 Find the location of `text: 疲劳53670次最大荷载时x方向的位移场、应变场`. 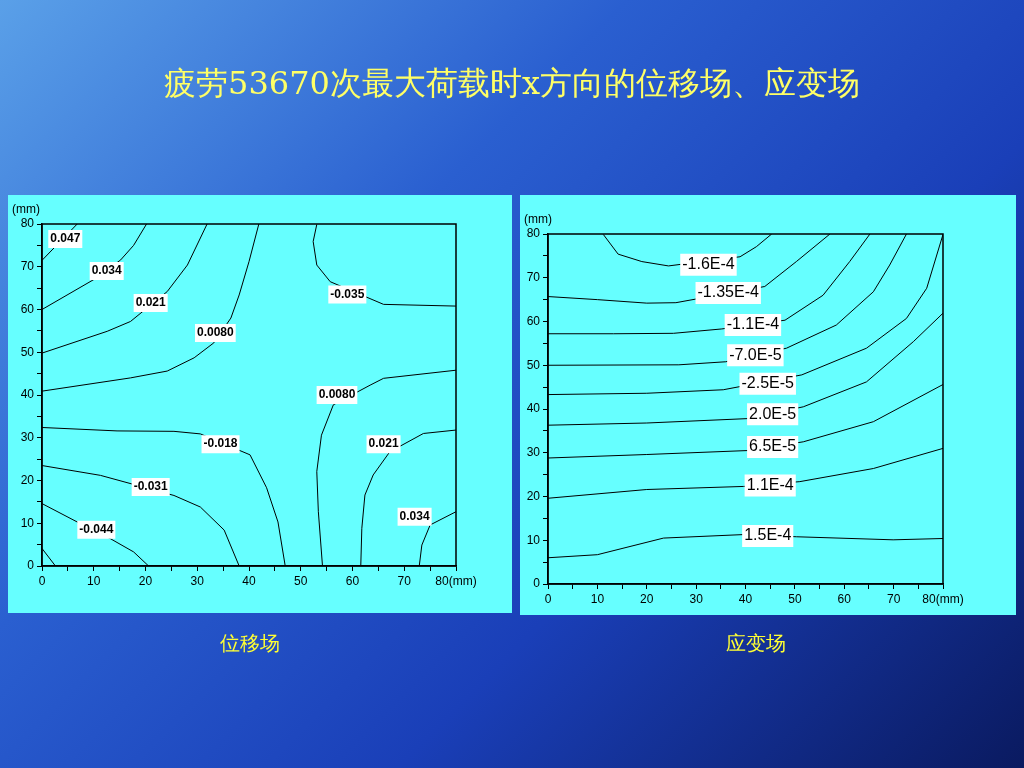

text: 疲劳53670次最大荷载时x方向的位移场、应变场 is located at coordinates (512, 83).